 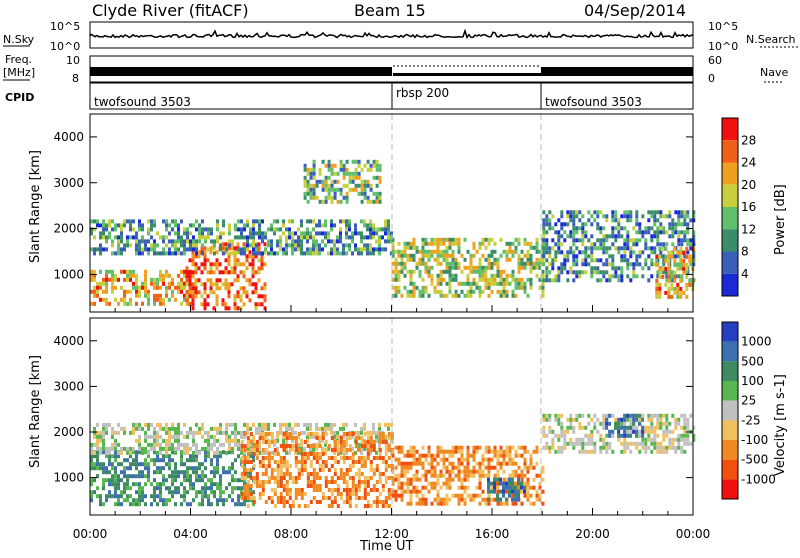 What do you see at coordinates (593, 102) in the screenshot?
I see `cpid-segment-3: twofsound 3503` at bounding box center [593, 102].